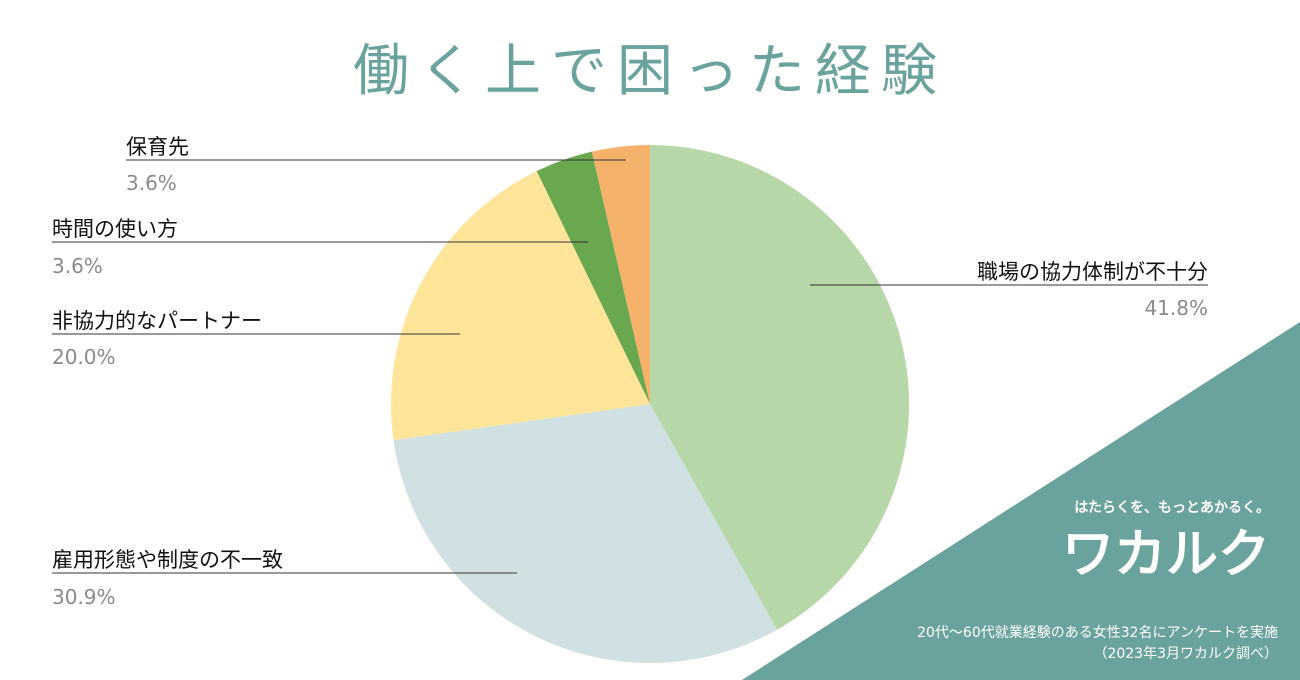 The image size is (1300, 680). Describe the element at coordinates (157, 321) in the screenshot. I see `label-uncooperative-partner: 非協力的なパートナー` at that location.